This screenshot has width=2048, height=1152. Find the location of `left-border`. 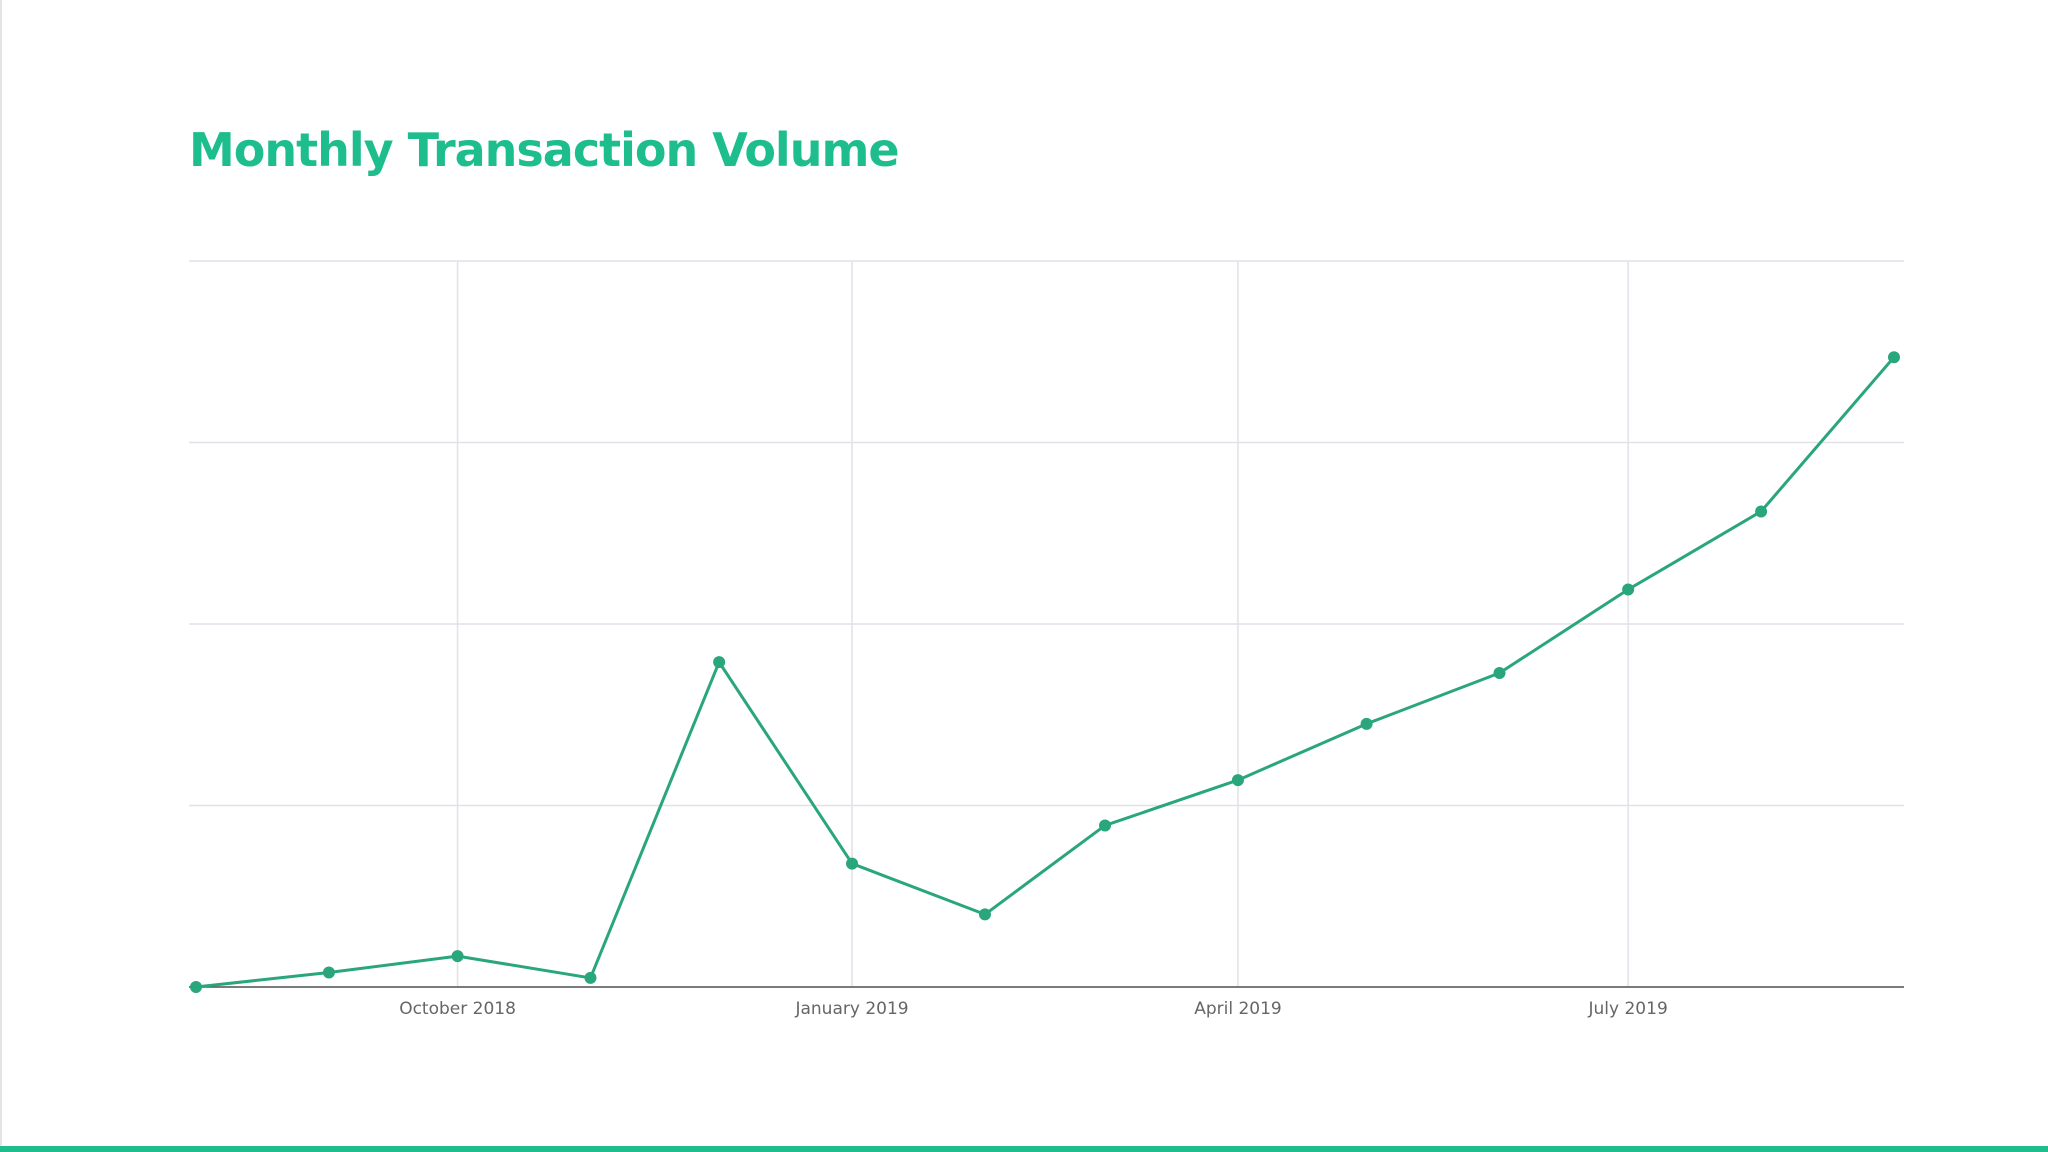

left-border is located at coordinates (1, 573).